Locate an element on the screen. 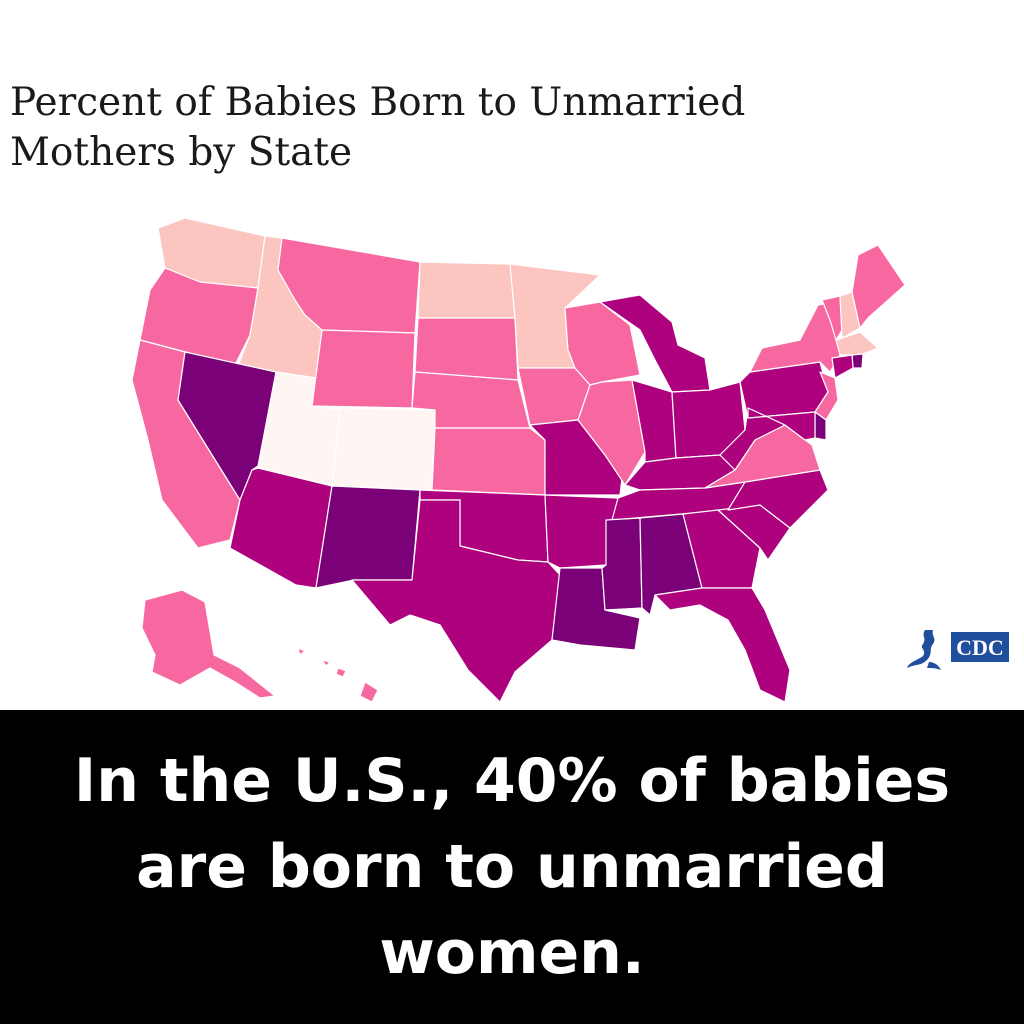  state-ar is located at coordinates (581, 531).